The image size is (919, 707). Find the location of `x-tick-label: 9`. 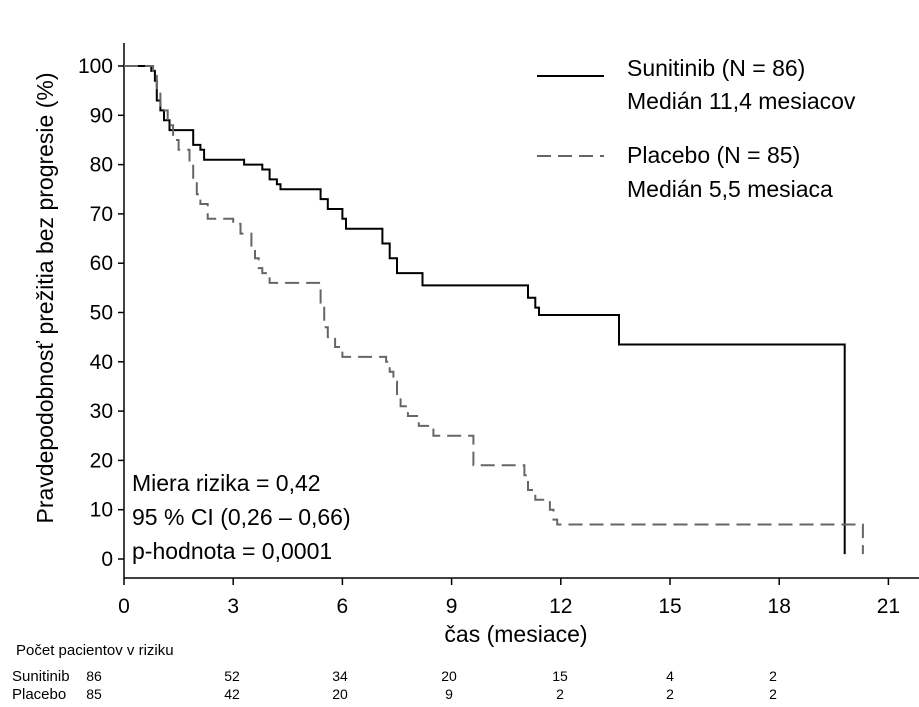

x-tick-label: 9 is located at coordinates (452, 606).